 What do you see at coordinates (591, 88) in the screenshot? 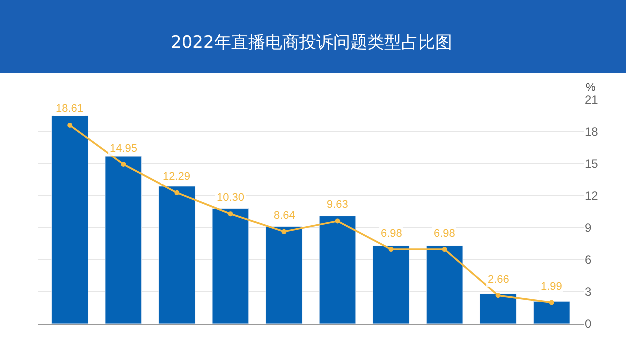
I see `y-axis-title: %` at bounding box center [591, 88].